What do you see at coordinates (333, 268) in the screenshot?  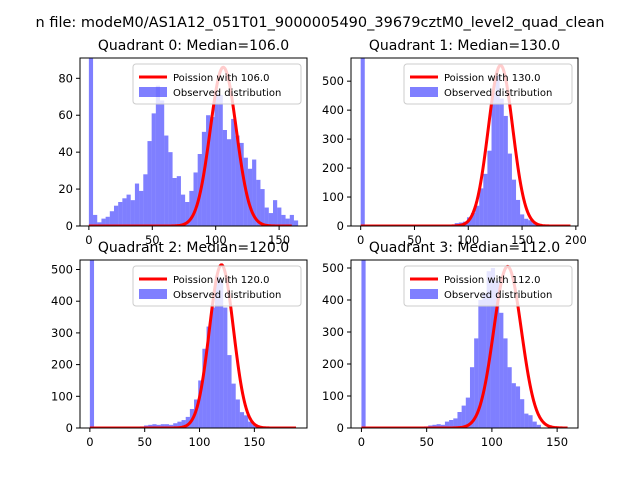 I see `y-tick-label: 500` at bounding box center [333, 268].